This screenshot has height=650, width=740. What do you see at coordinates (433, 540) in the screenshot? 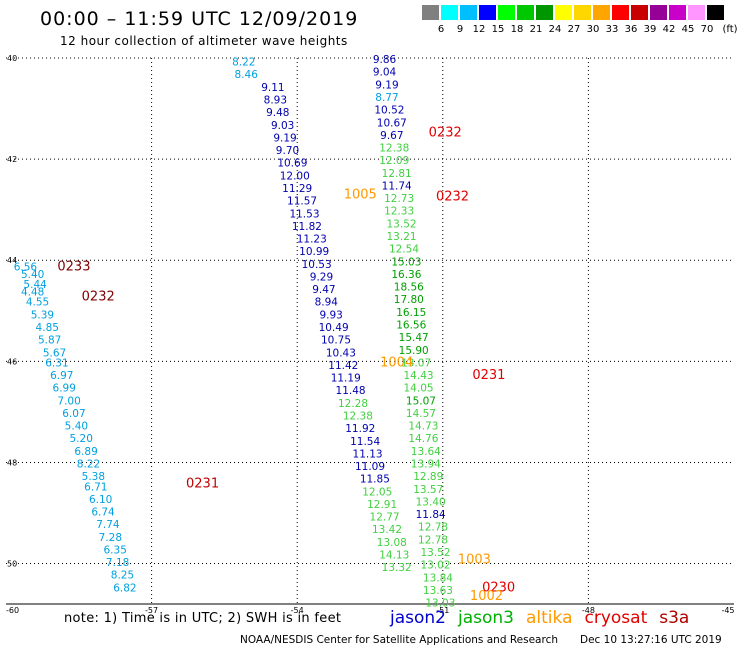
I see `wave-height-value: 12.78` at bounding box center [433, 540].